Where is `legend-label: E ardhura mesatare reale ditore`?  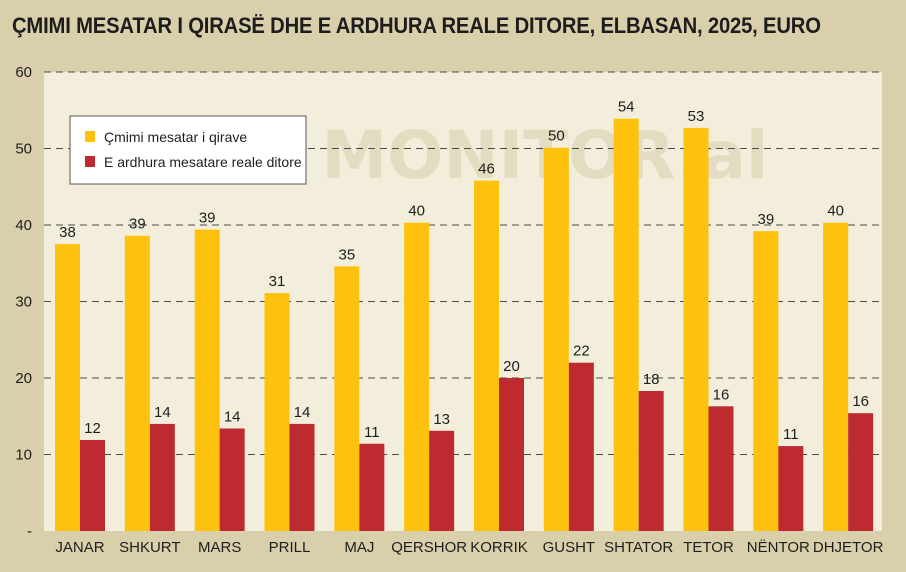 legend-label: E ardhura mesatare reale ditore is located at coordinates (203, 162).